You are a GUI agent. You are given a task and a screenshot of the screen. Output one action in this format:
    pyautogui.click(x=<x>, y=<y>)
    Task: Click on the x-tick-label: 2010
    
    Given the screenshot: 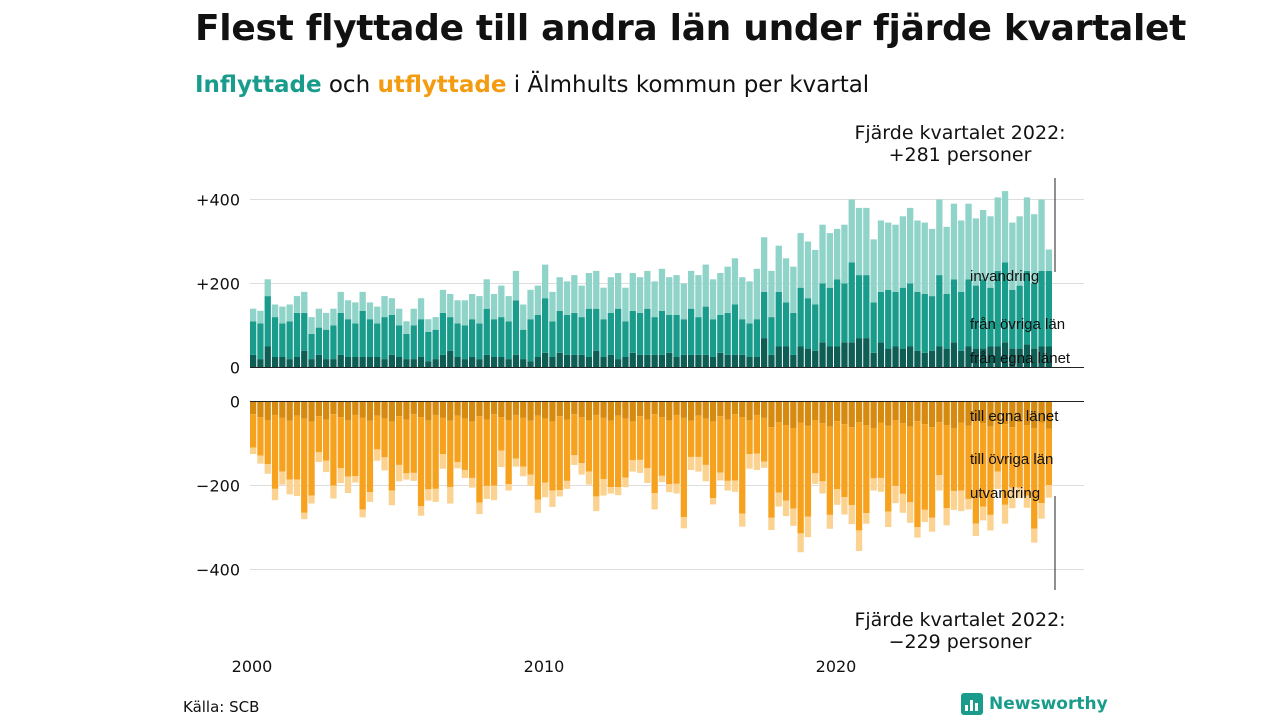 What is the action you would take?
    pyautogui.click(x=544, y=666)
    